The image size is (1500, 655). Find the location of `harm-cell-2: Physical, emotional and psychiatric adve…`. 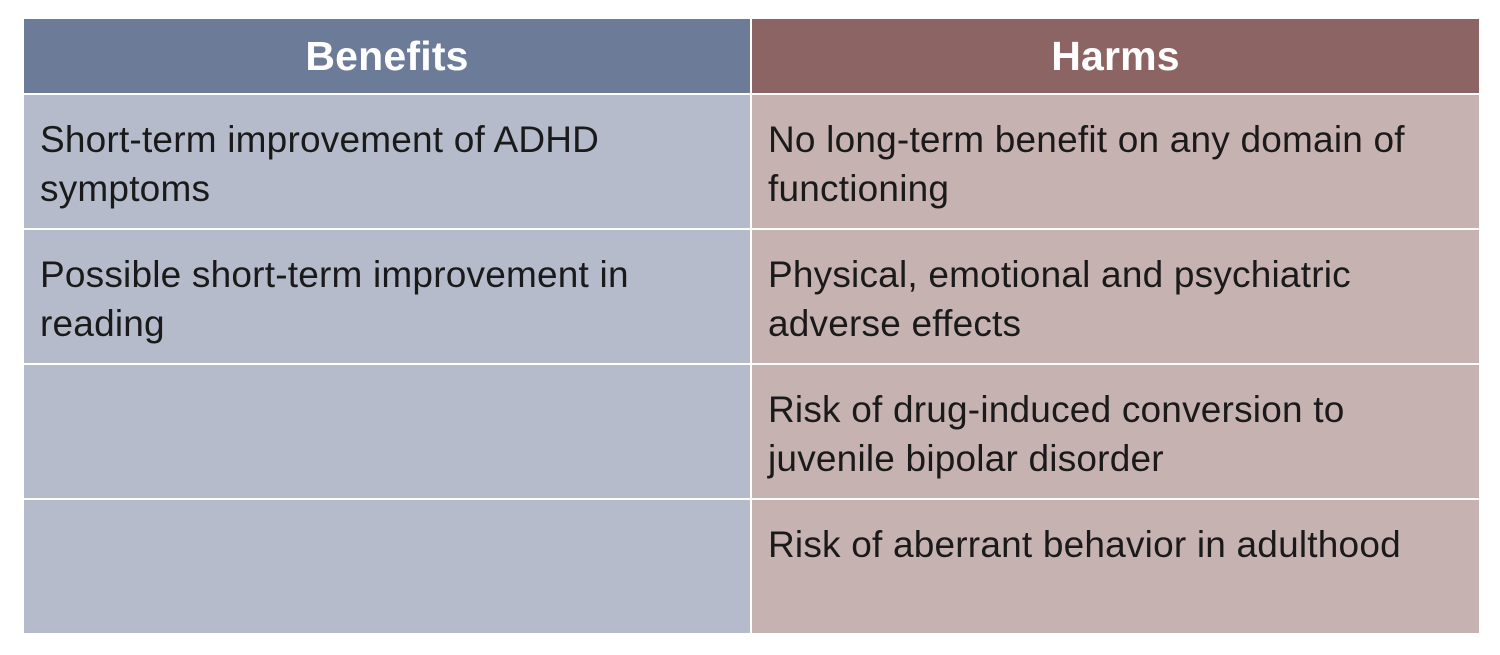

harm-cell-2: Physical, emotional and psychiatric adve… is located at coordinates (1115, 296).